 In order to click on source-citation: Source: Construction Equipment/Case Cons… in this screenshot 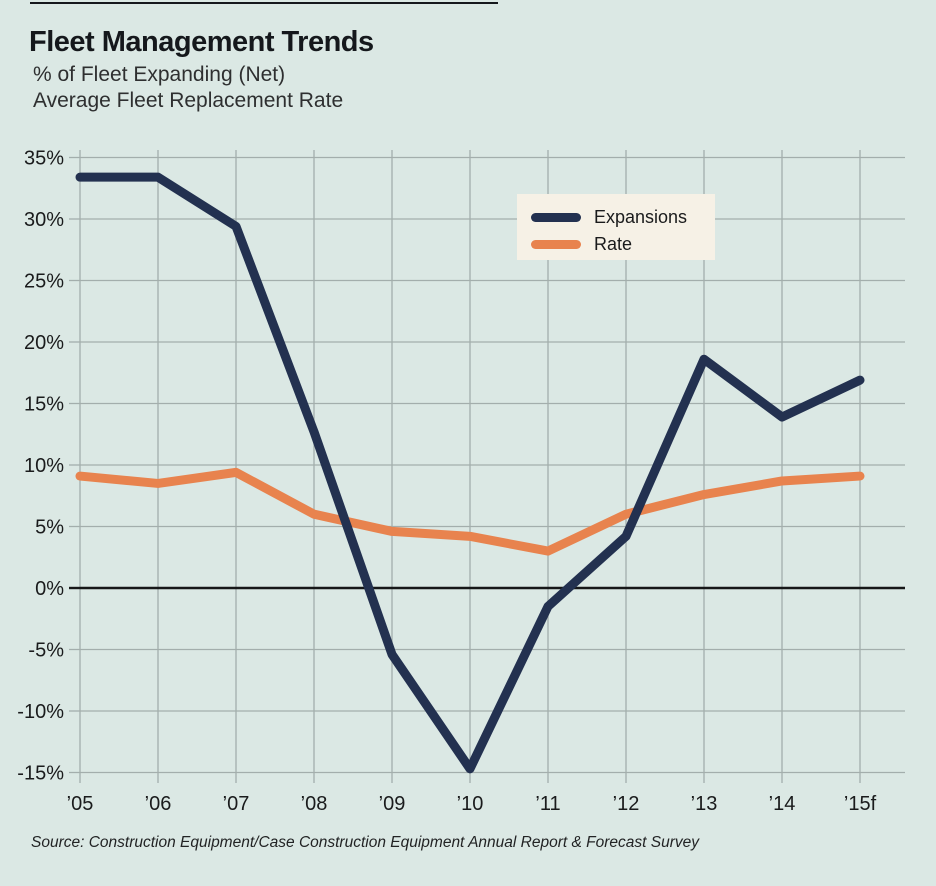, I will do `click(365, 842)`.